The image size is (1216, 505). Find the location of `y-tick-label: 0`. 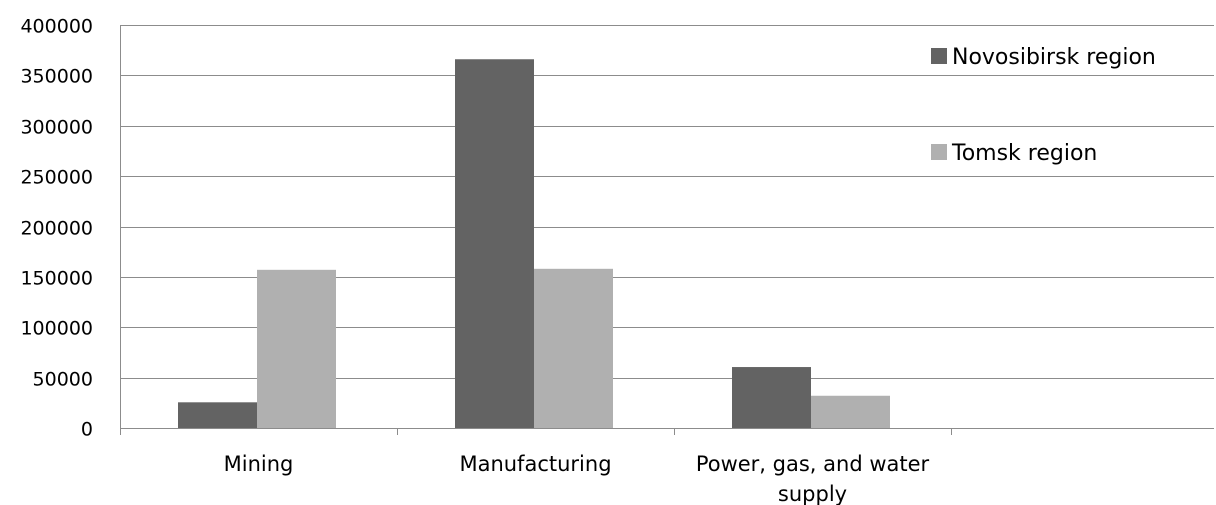

y-tick-label: 0 is located at coordinates (87, 430).